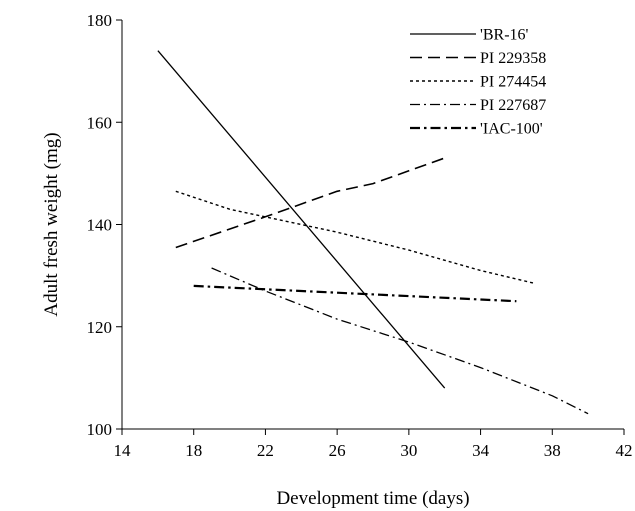 The width and height of the screenshot is (635, 511). What do you see at coordinates (193, 450) in the screenshot?
I see `x-tick-label: 18` at bounding box center [193, 450].